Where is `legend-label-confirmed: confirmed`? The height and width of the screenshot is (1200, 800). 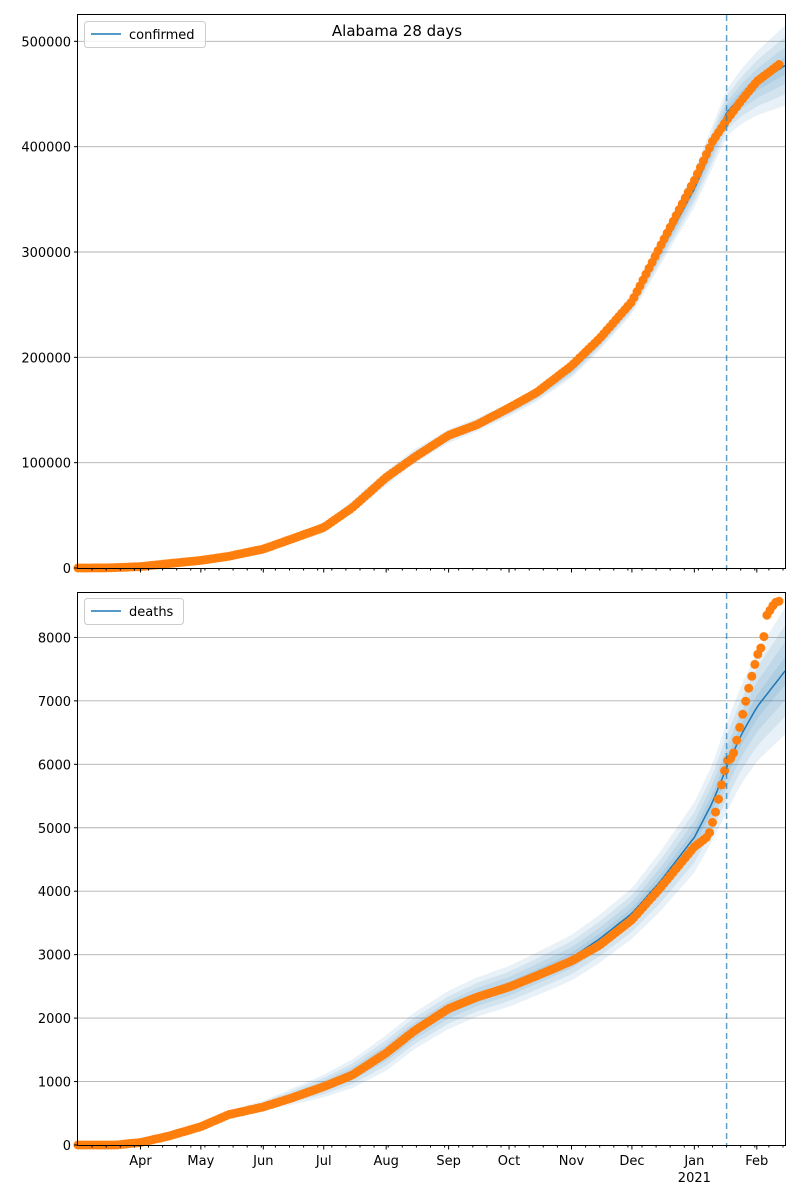
legend-label-confirmed: confirmed is located at coordinates (162, 35).